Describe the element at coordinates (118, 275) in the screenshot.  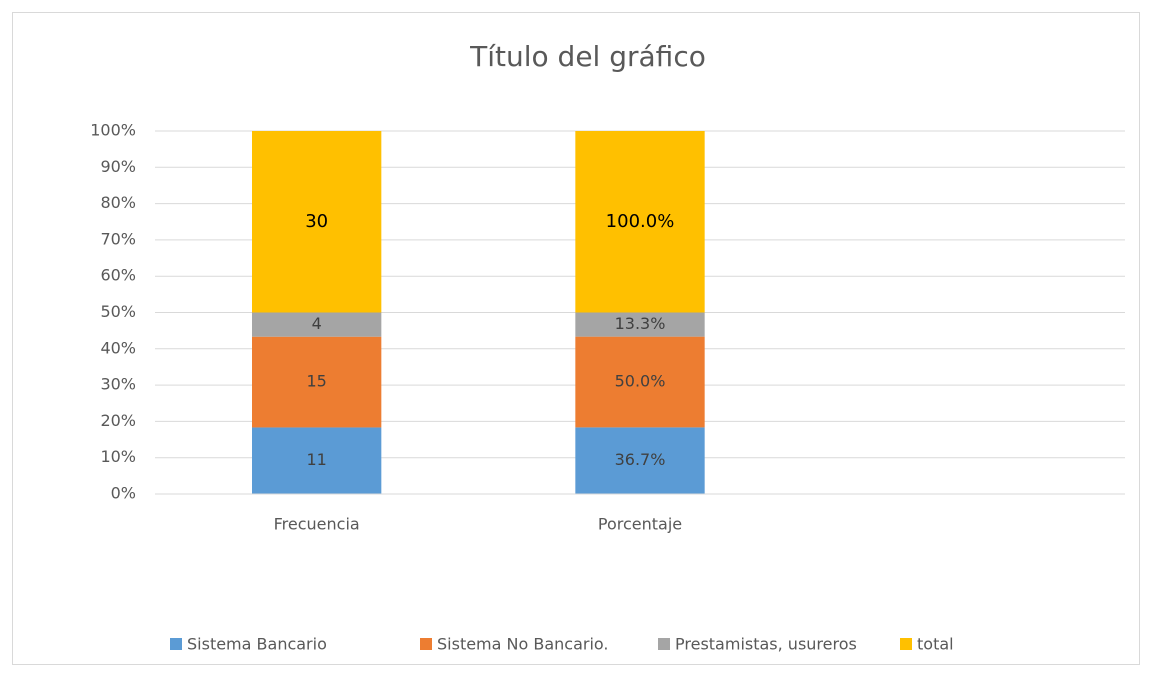
I see `y-tick-label: 60%` at that location.